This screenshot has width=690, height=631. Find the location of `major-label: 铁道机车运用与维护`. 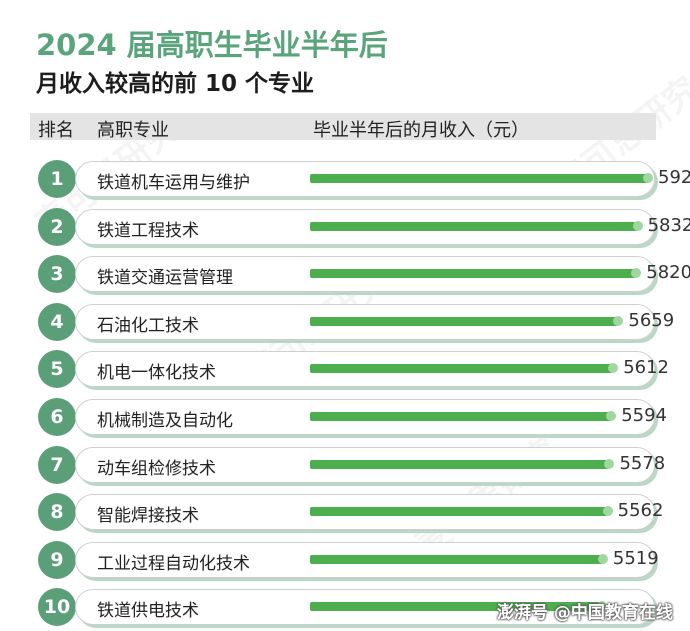

major-label: 铁道机车运用与维护 is located at coordinates (173, 183).